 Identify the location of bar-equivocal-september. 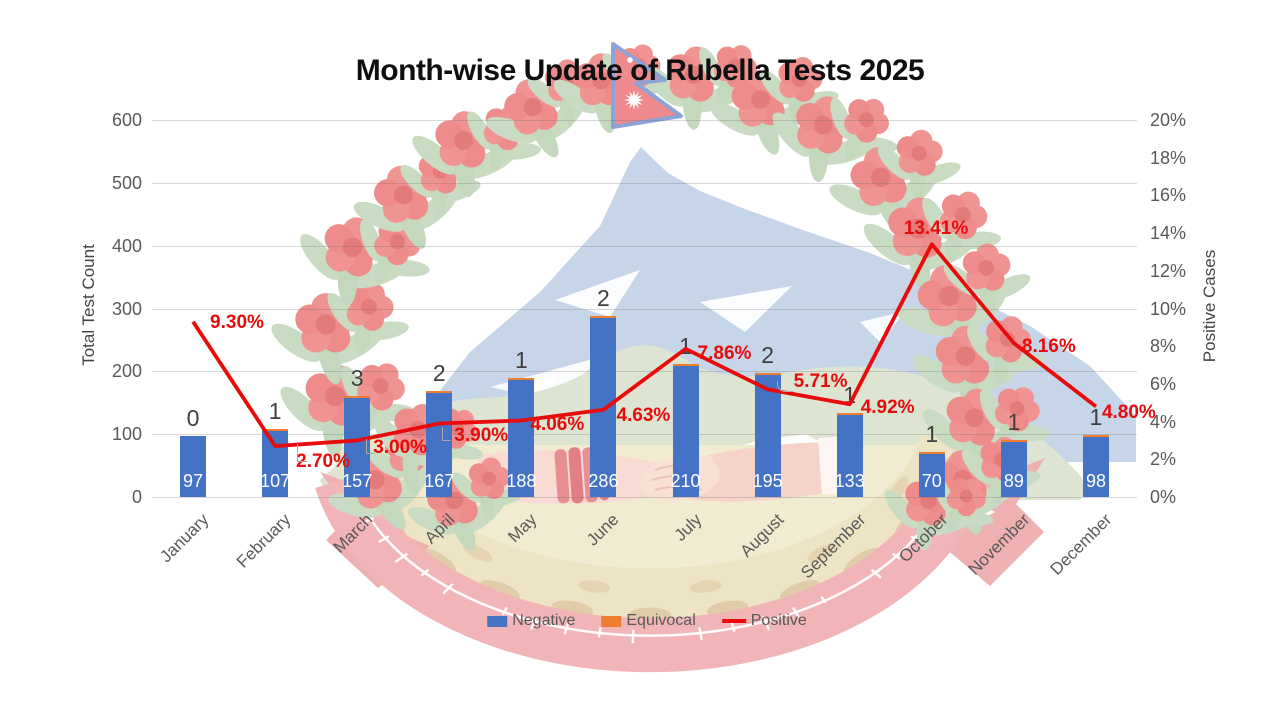
(849, 413).